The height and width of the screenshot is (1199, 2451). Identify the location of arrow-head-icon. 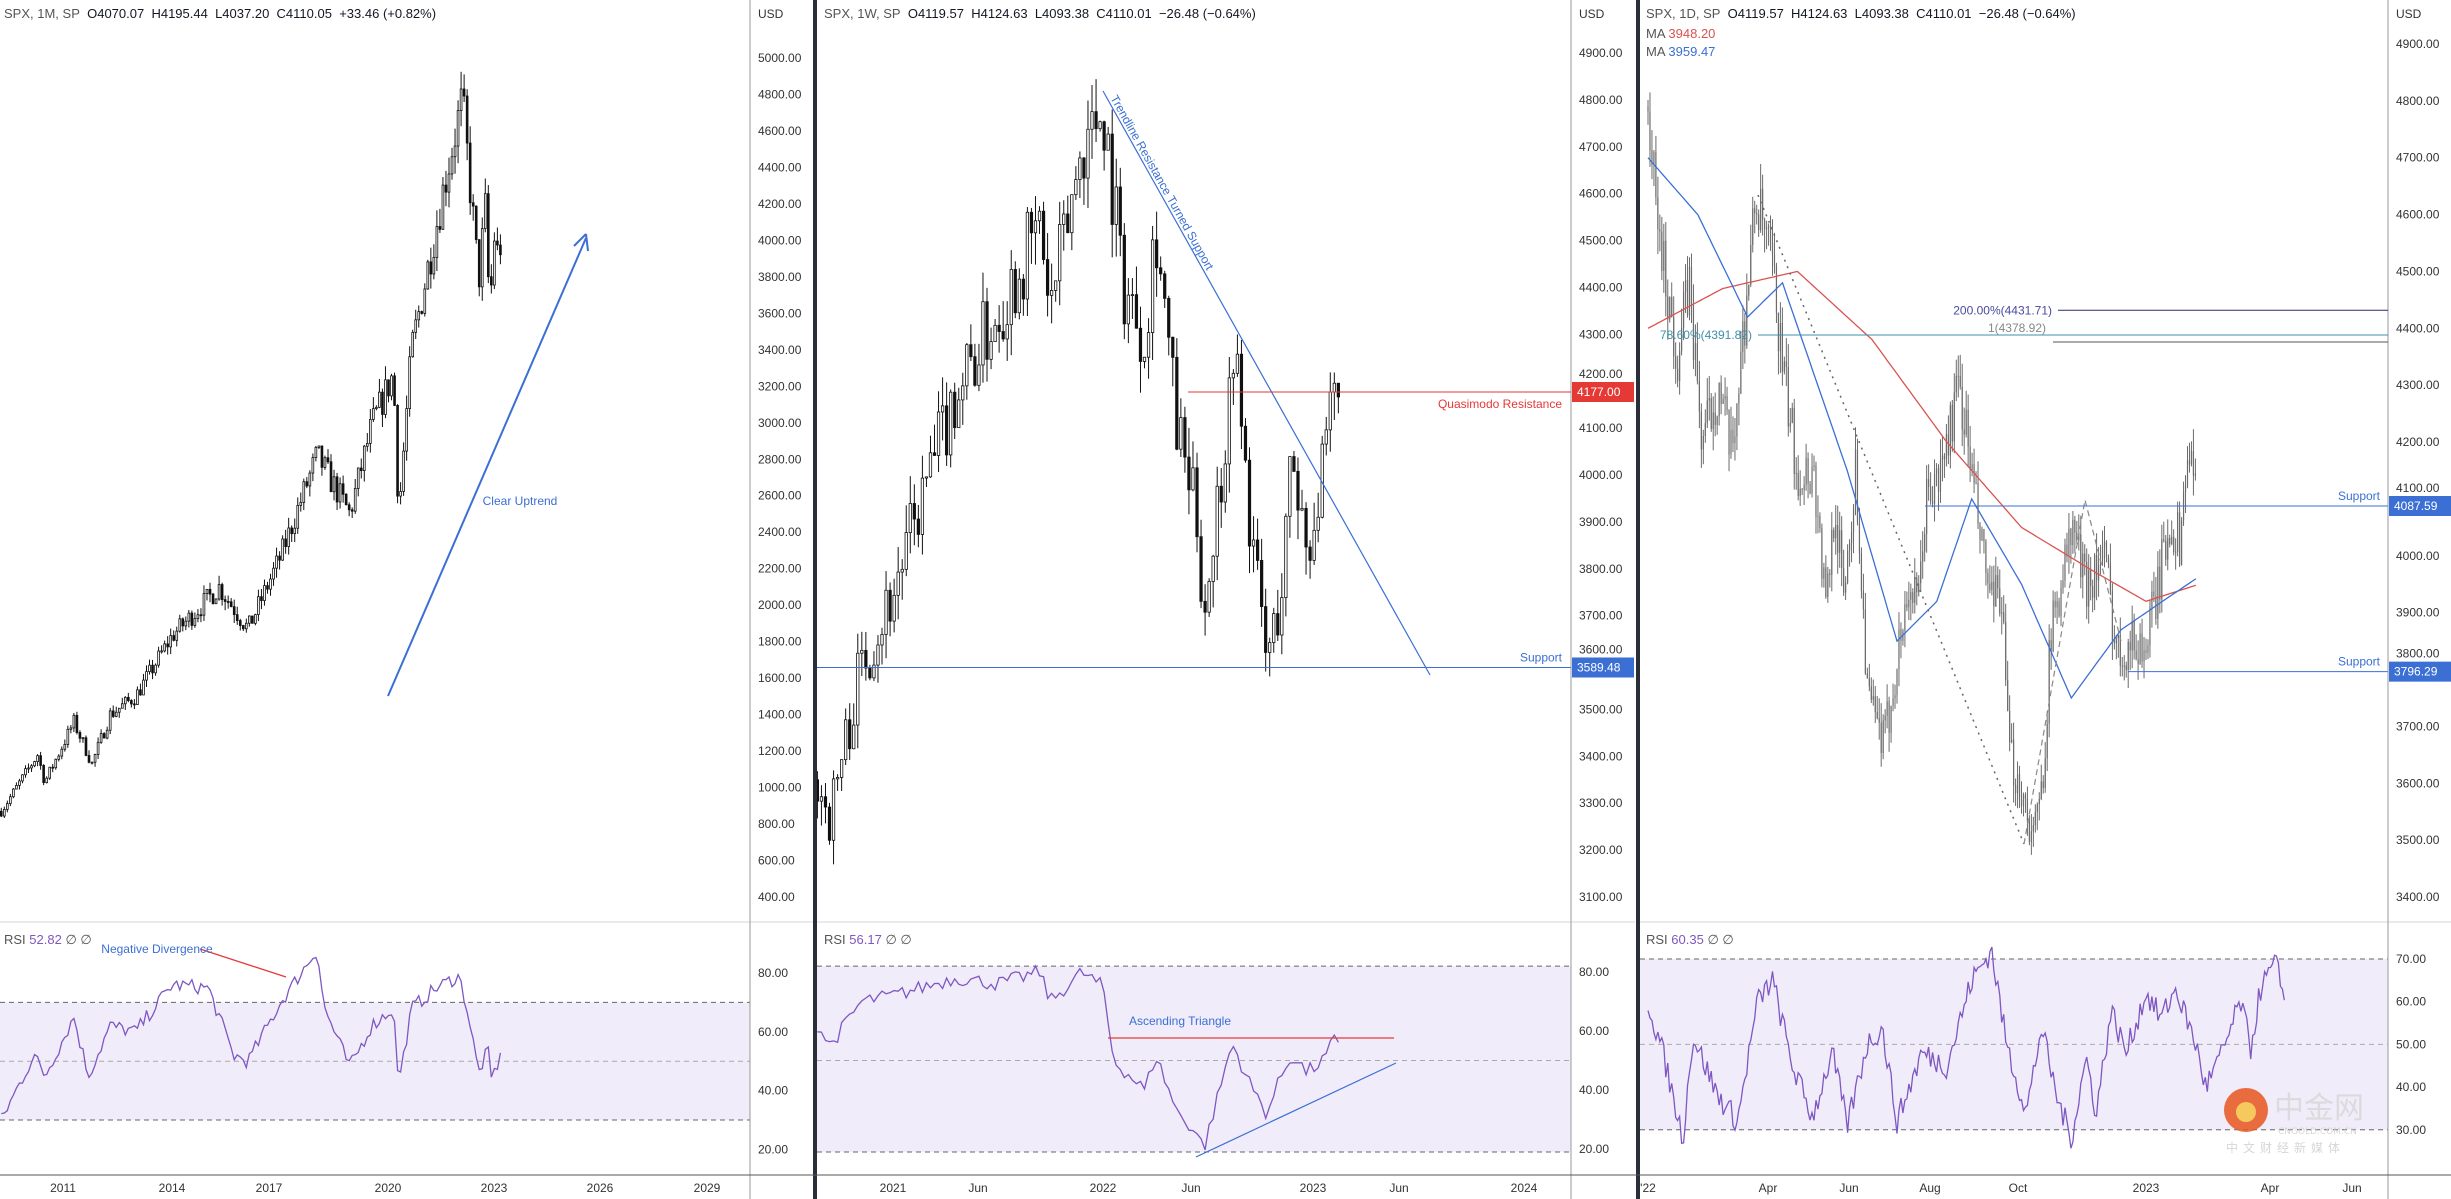
(581, 242).